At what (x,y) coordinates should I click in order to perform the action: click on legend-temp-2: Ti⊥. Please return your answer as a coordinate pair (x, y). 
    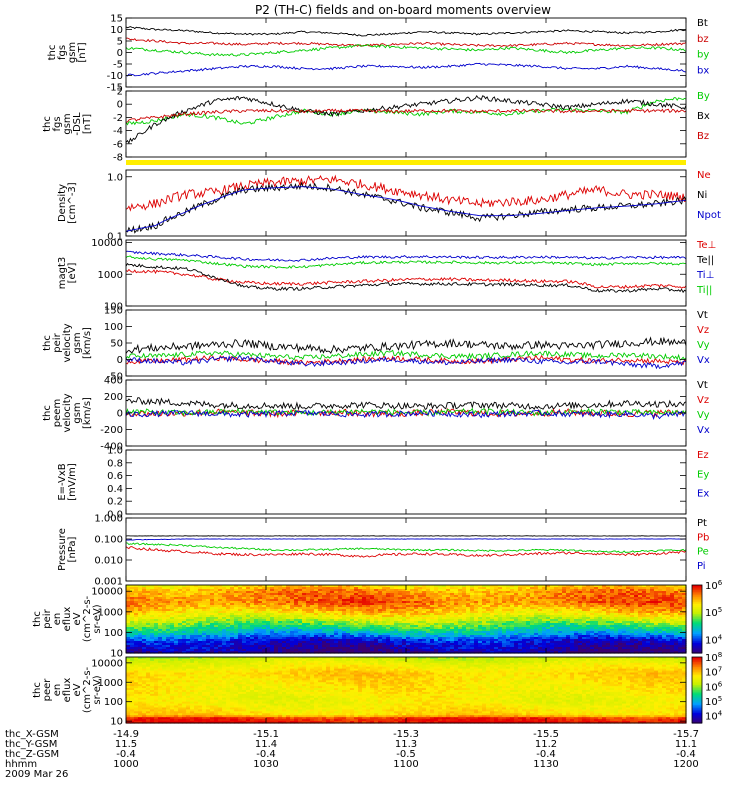
    Looking at the image, I should click on (705, 275).